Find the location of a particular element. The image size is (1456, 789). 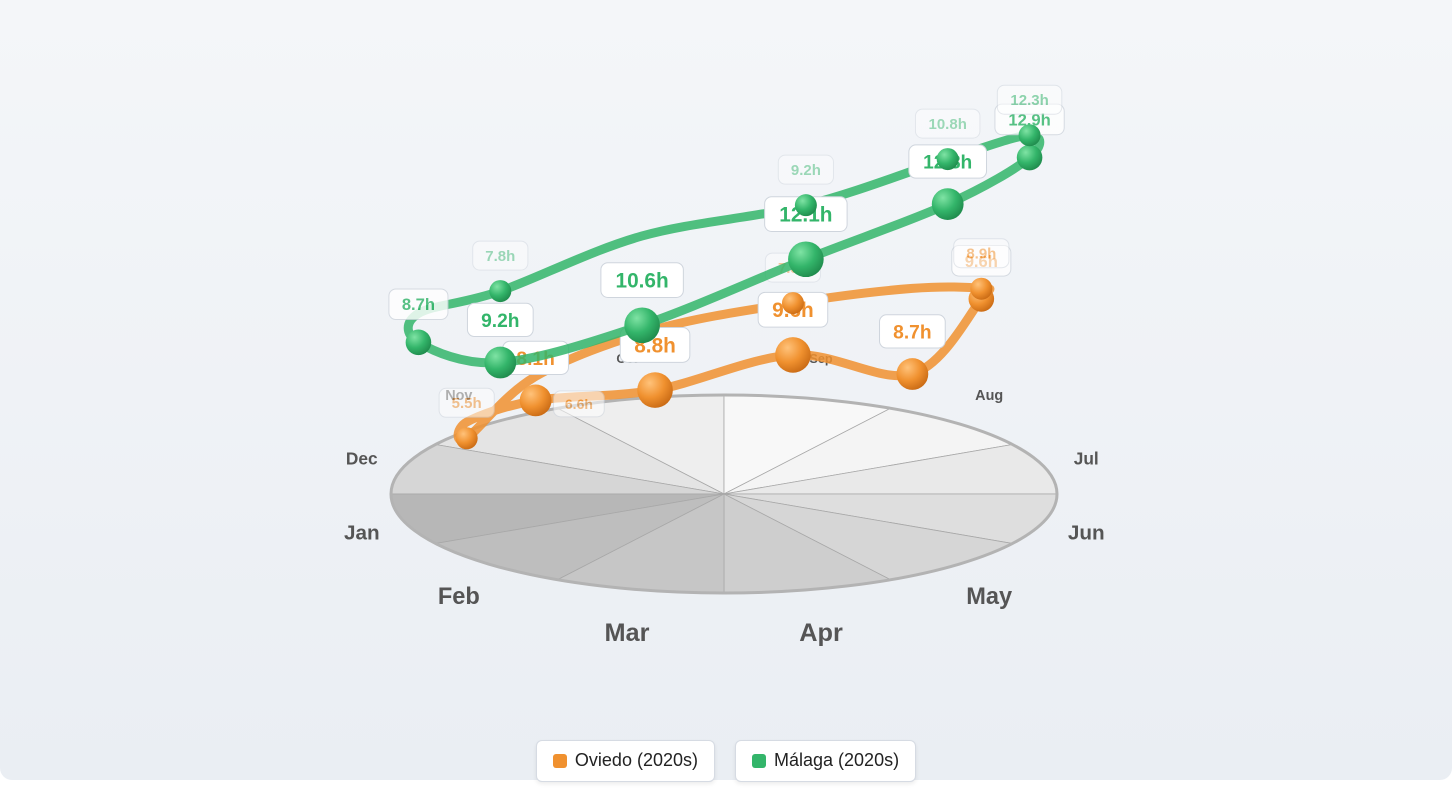

month-label-feb: Feb is located at coordinates (459, 597).